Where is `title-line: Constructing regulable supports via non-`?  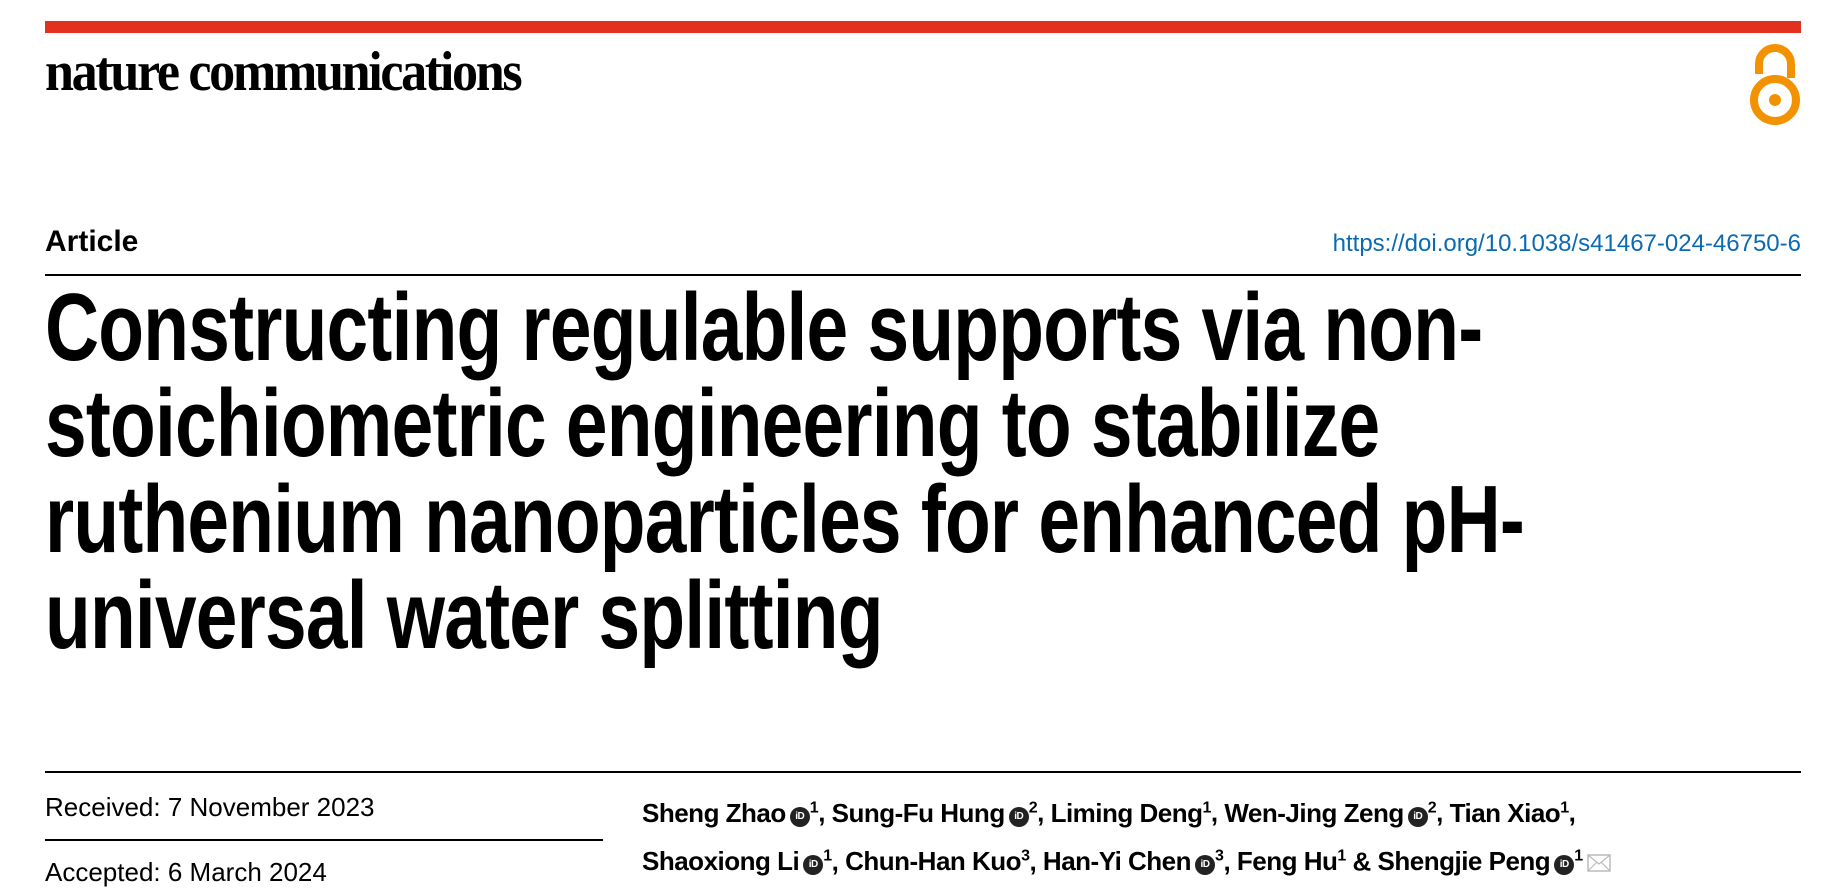 title-line: Constructing regulable supports via non- is located at coordinates (764, 327).